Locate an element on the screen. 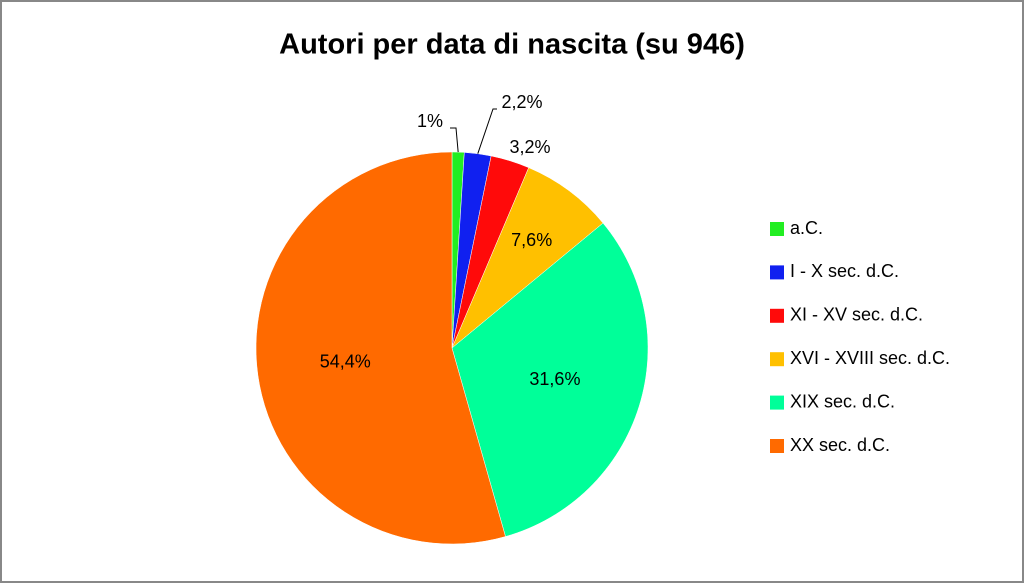 The width and height of the screenshot is (1024, 583). legend-label: XVI - XVIII sec. d.C. is located at coordinates (870, 358).